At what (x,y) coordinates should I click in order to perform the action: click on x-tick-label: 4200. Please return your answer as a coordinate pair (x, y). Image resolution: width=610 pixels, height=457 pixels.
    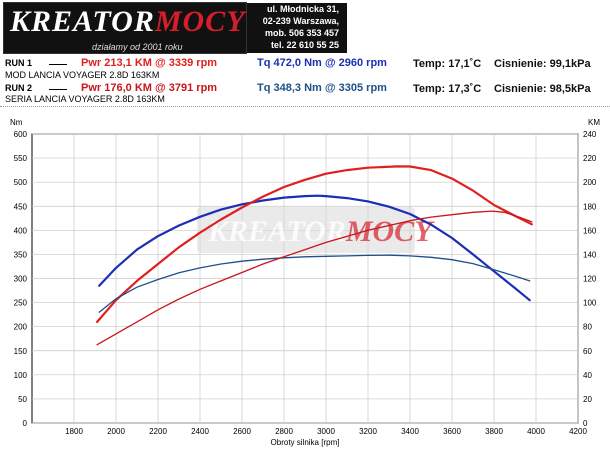
    Looking at the image, I should click on (578, 431).